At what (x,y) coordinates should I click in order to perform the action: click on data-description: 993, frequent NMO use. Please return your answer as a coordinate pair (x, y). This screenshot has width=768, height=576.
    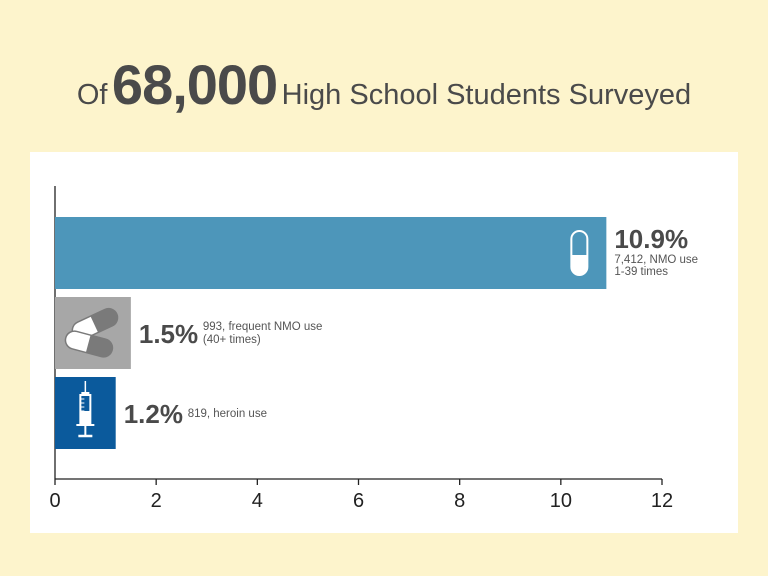
    Looking at the image, I should click on (263, 327).